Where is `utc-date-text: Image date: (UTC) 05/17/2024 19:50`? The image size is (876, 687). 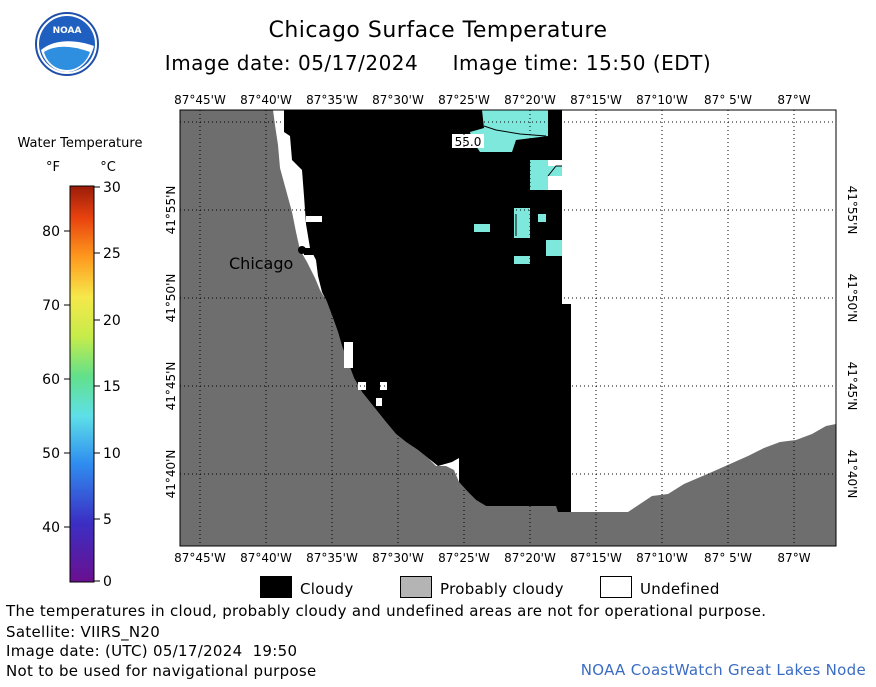
utc-date-text: Image date: (UTC) 05/17/2024 19:50 is located at coordinates (152, 651).